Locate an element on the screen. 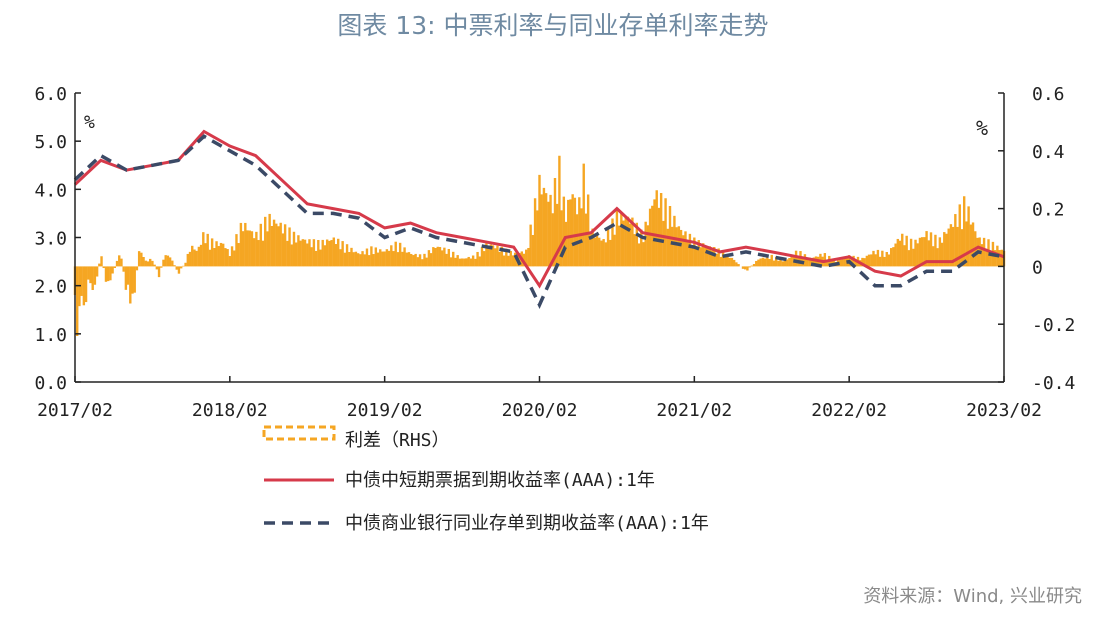 The width and height of the screenshot is (1106, 622). x-tick-label: 2022/02 is located at coordinates (849, 410).